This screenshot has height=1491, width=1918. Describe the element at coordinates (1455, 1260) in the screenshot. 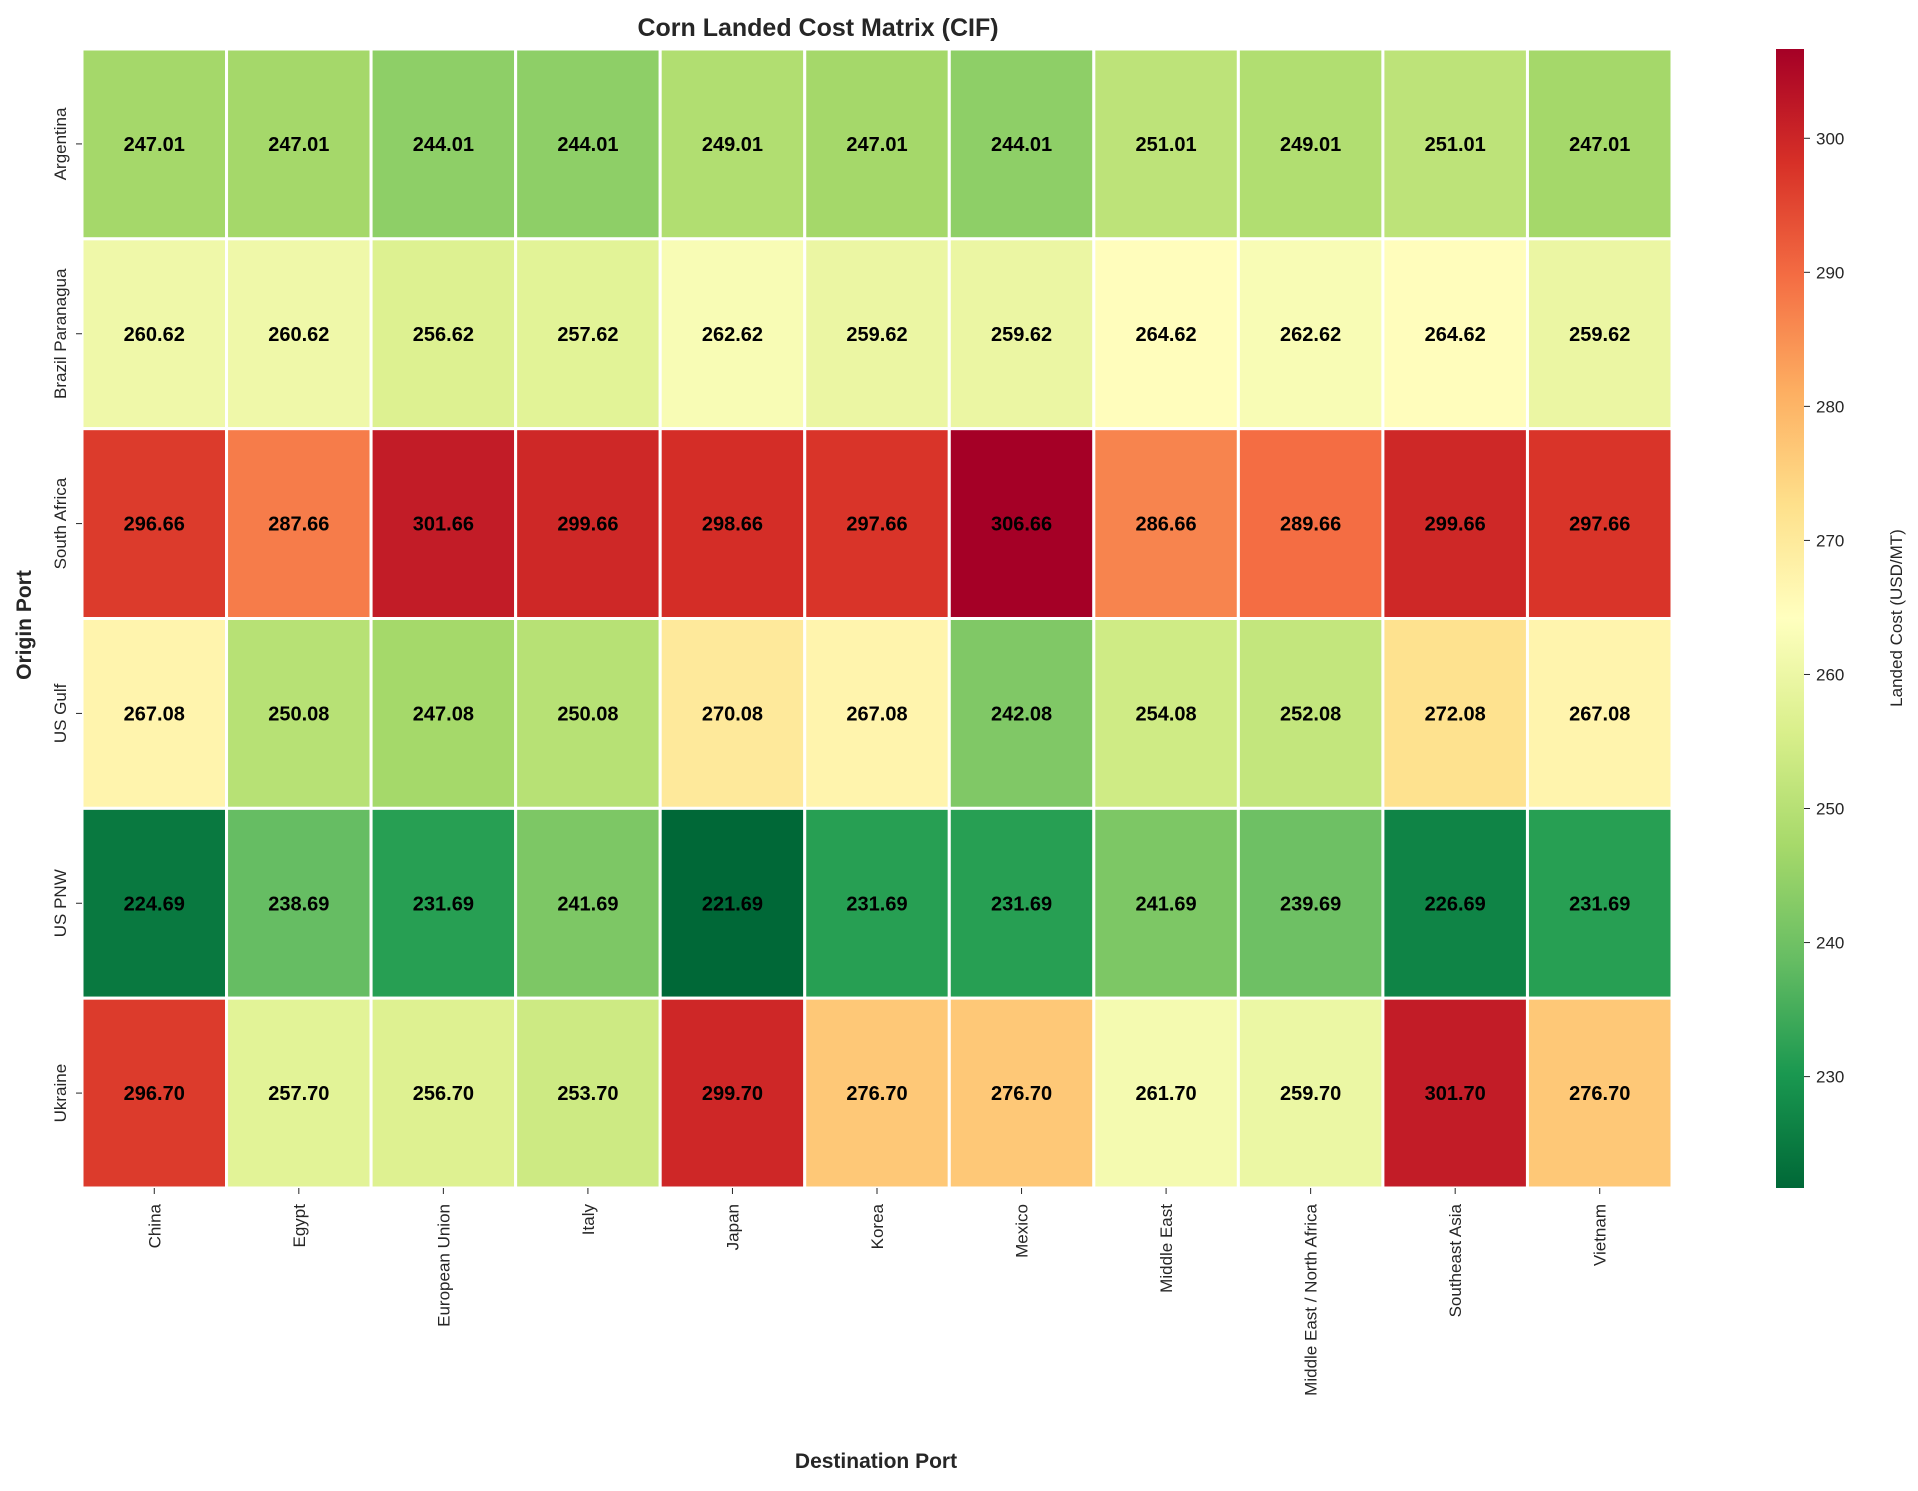

I see `x-tick-label: Southeast Asia` at that location.